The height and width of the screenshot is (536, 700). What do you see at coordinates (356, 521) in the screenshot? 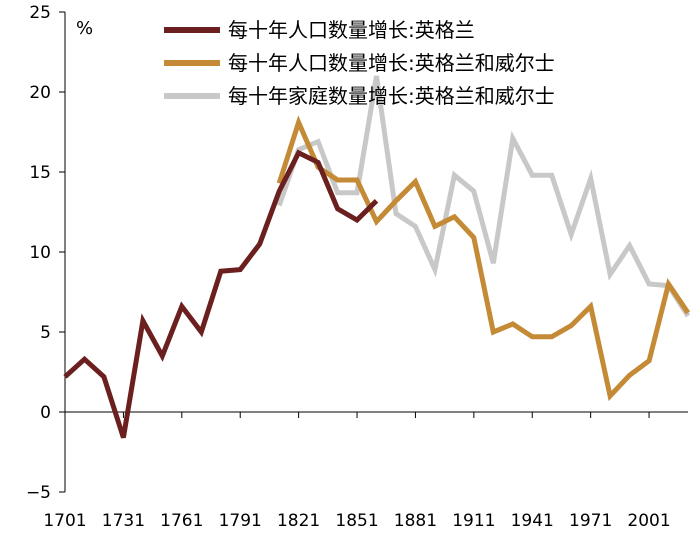
I see `x-tick-label: 1851` at bounding box center [356, 521].